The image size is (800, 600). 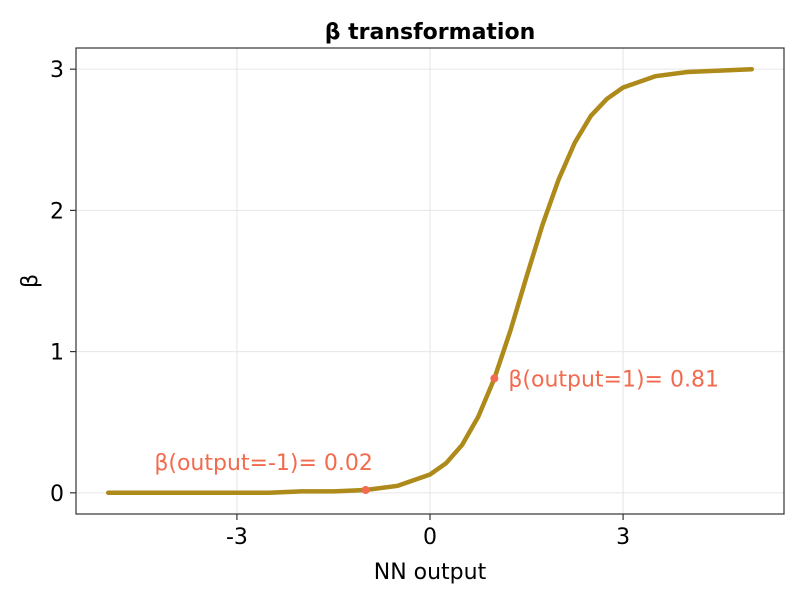 What do you see at coordinates (436, 430) in the screenshot?
I see `annotations: β(output=-1)= 0.02 β(output=1)= 0.81` at bounding box center [436, 430].